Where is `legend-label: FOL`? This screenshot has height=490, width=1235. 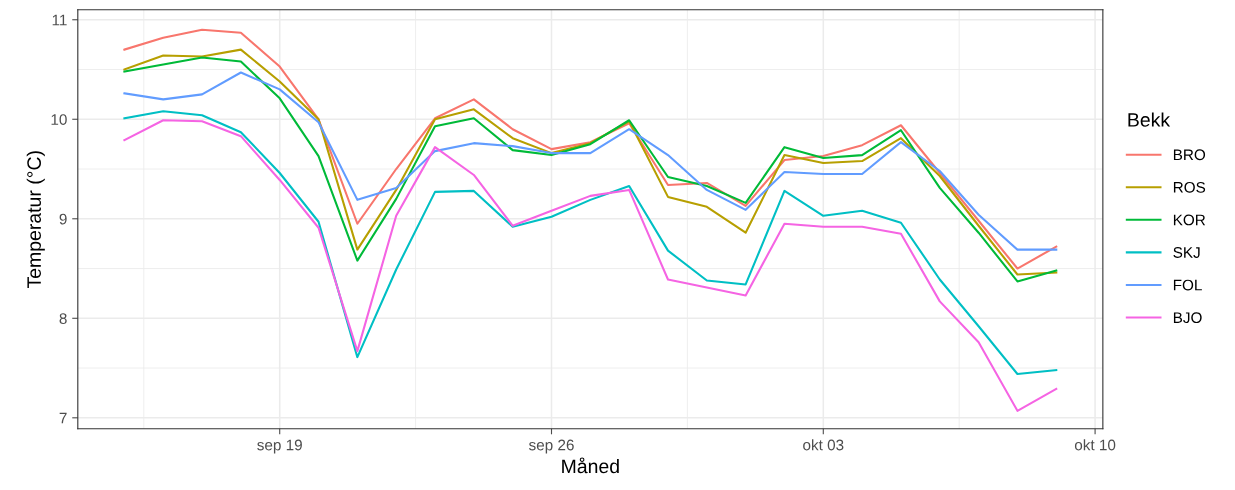
legend-label: FOL is located at coordinates (1187, 285).